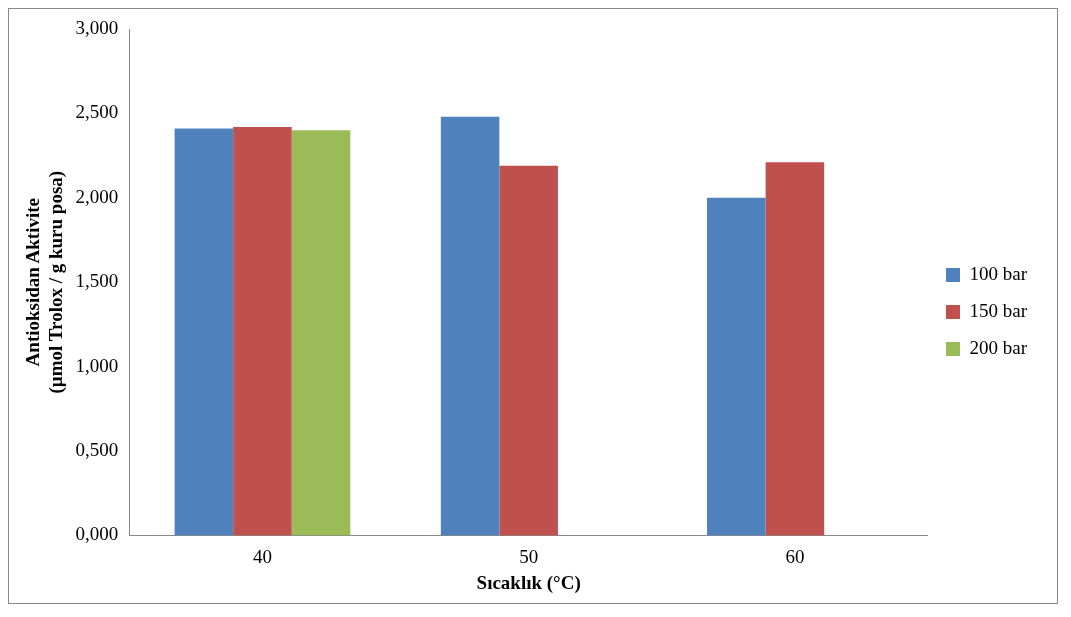  What do you see at coordinates (529, 556) in the screenshot?
I see `x-tick-label: 50` at bounding box center [529, 556].